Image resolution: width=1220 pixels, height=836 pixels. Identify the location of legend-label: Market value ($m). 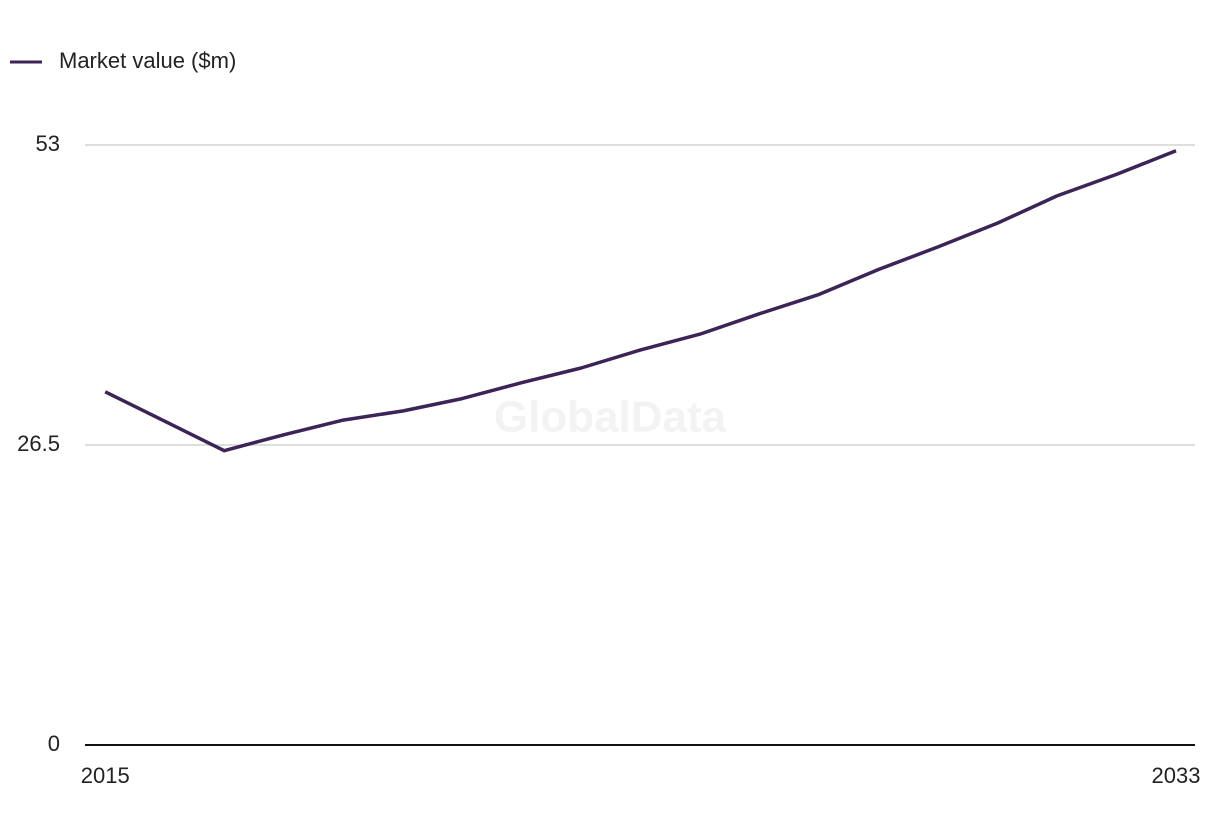
(147, 60).